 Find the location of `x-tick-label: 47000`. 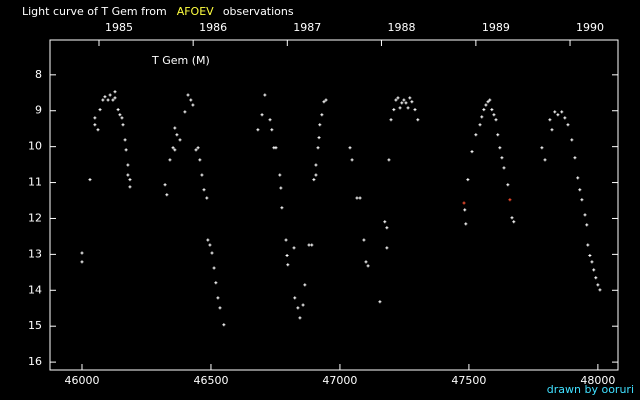

x-tick-label: 47000 is located at coordinates (339, 380).